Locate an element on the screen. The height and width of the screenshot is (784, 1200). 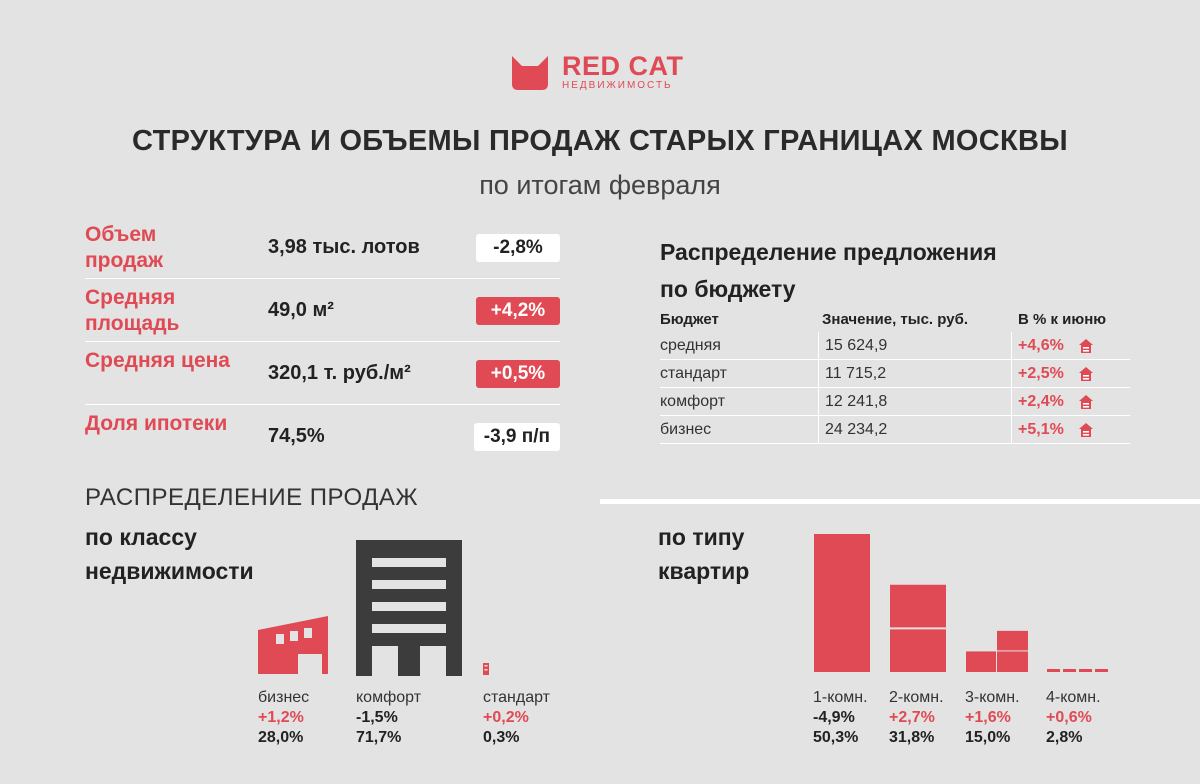
metric-row: Средняя площадь 49,0 м² +4,2% is located at coordinates (322, 310).